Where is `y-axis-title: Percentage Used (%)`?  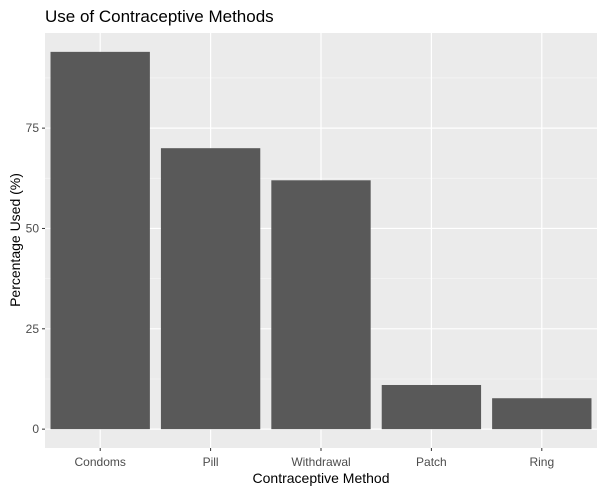
y-axis-title: Percentage Used (%) is located at coordinates (15, 240).